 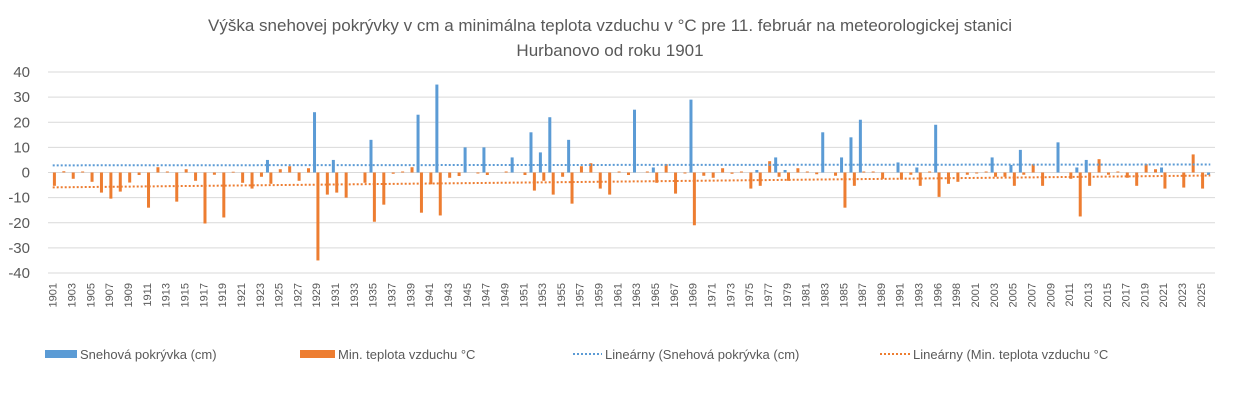 What do you see at coordinates (21, 97) in the screenshot?
I see `y-tick-label: 30` at bounding box center [21, 97].